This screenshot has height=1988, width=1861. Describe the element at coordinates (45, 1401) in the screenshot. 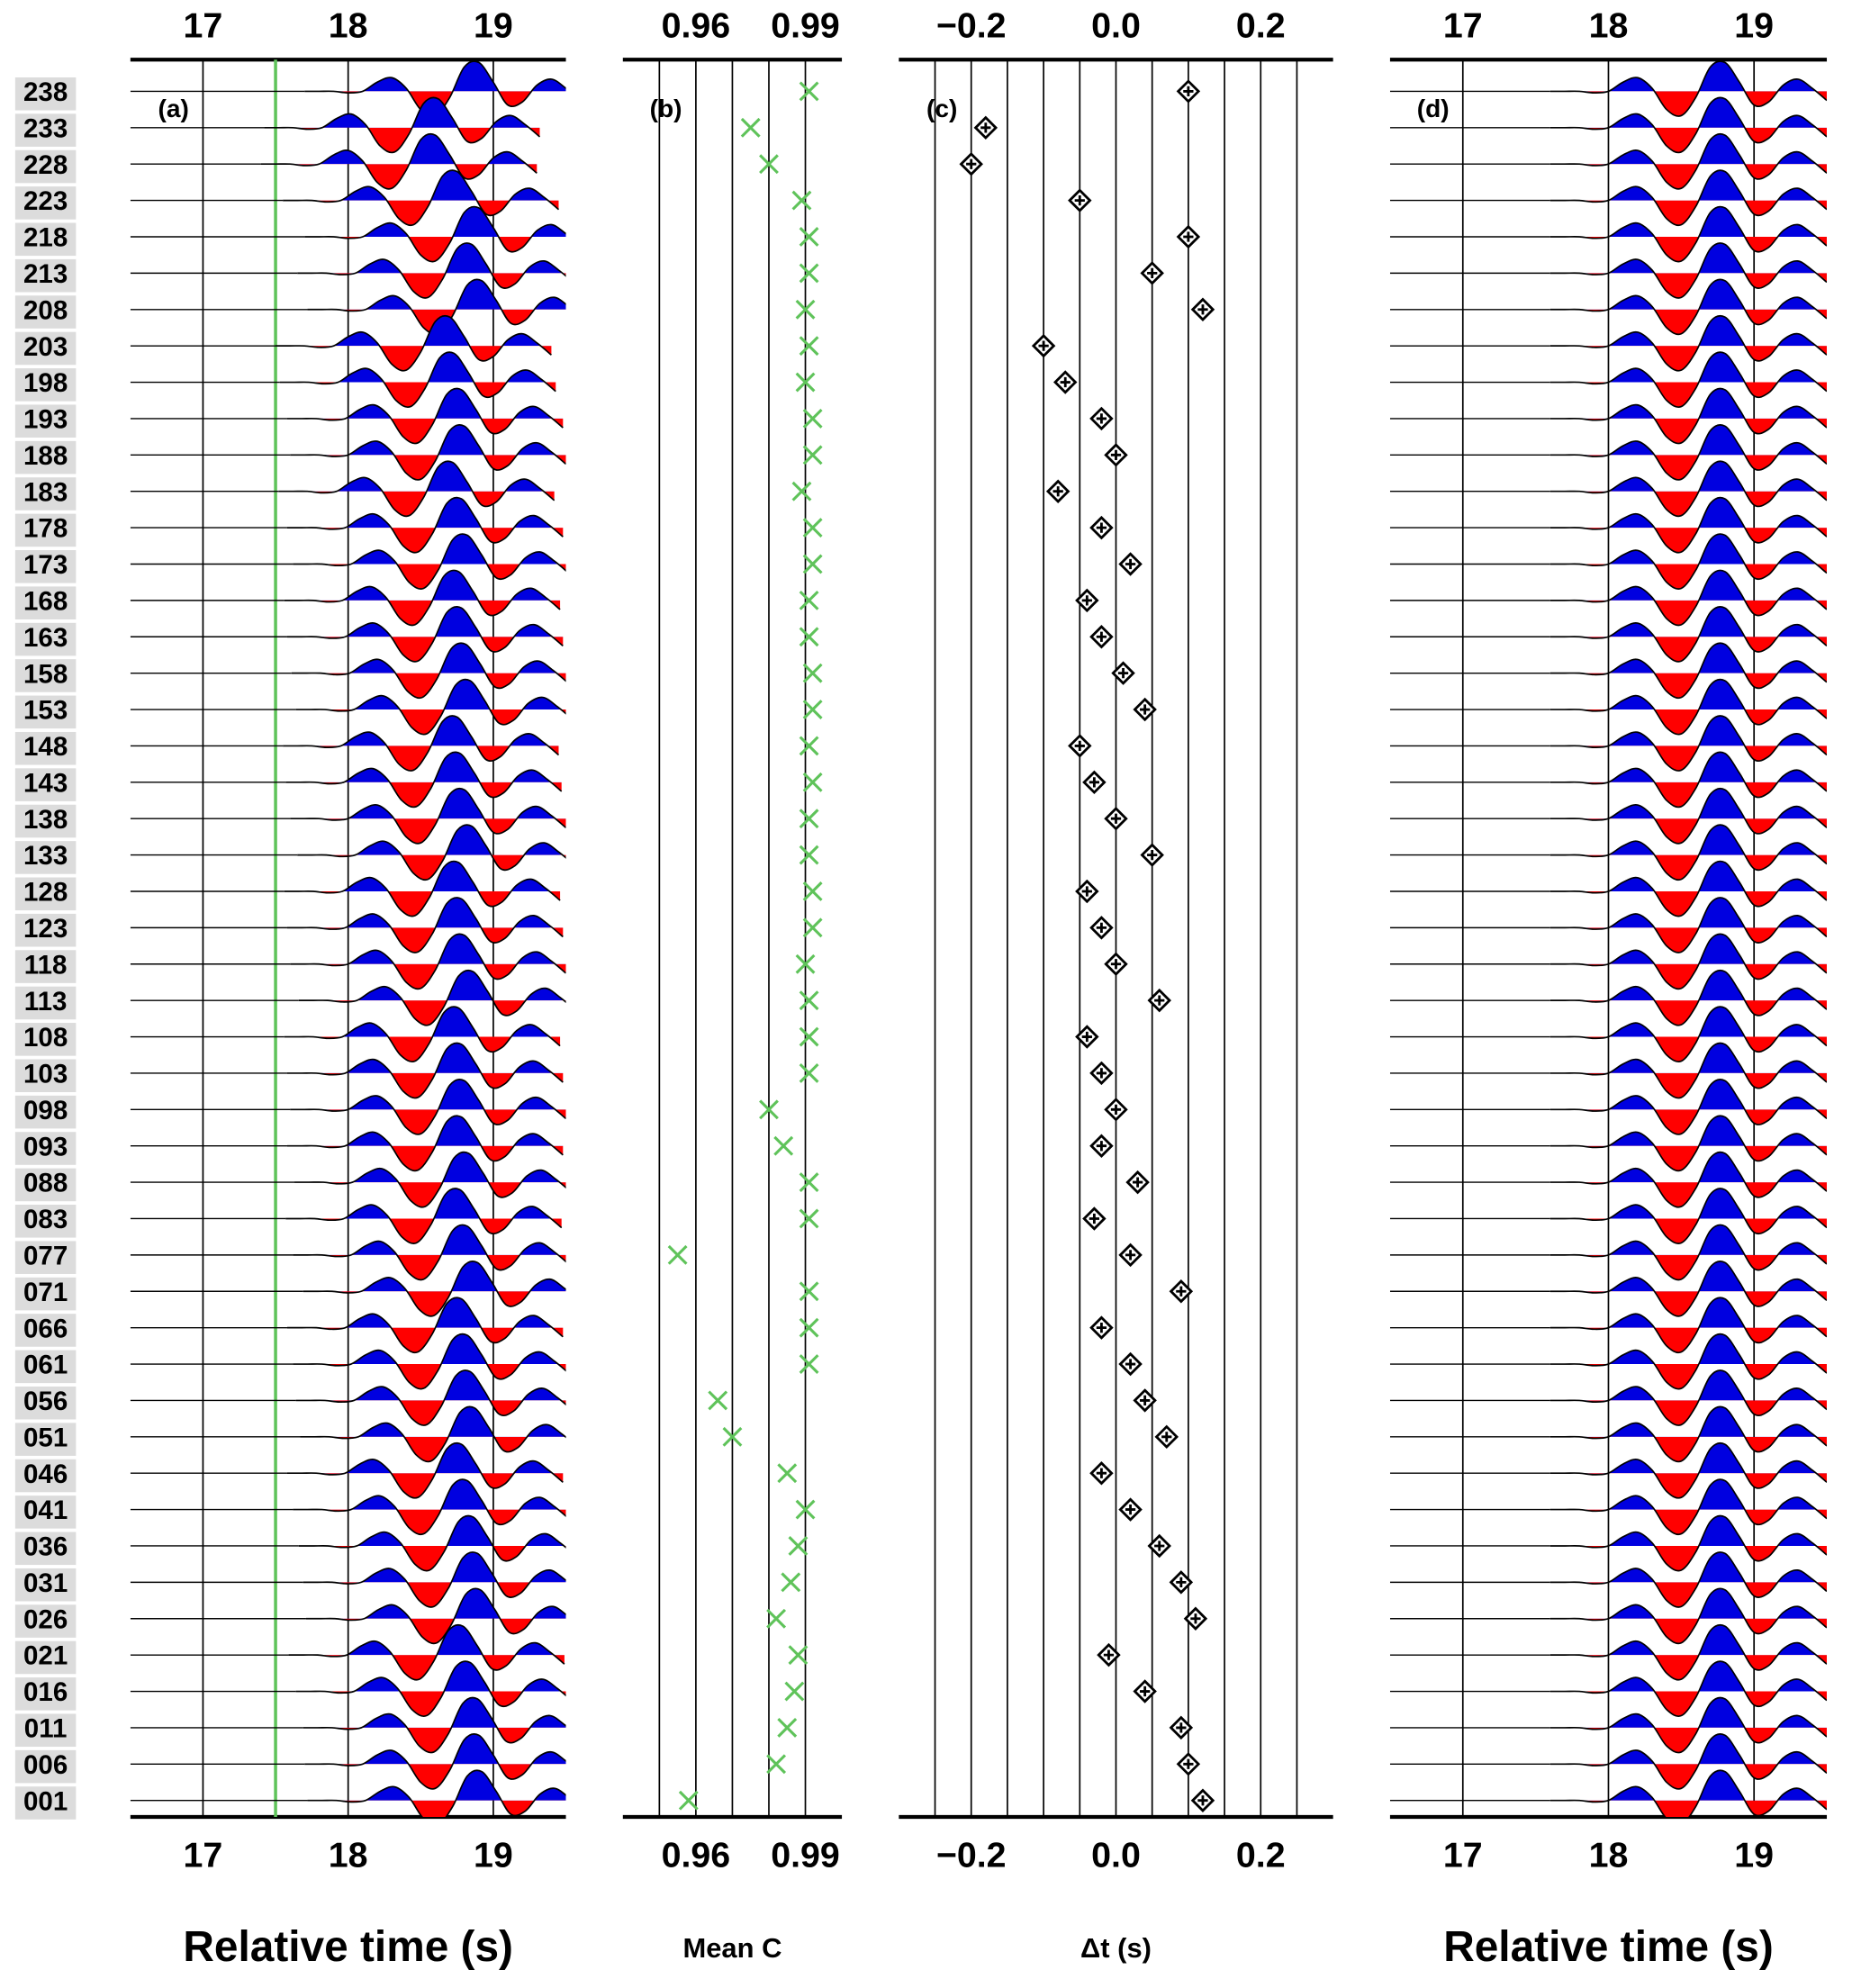

I see `row-label: 056` at that location.